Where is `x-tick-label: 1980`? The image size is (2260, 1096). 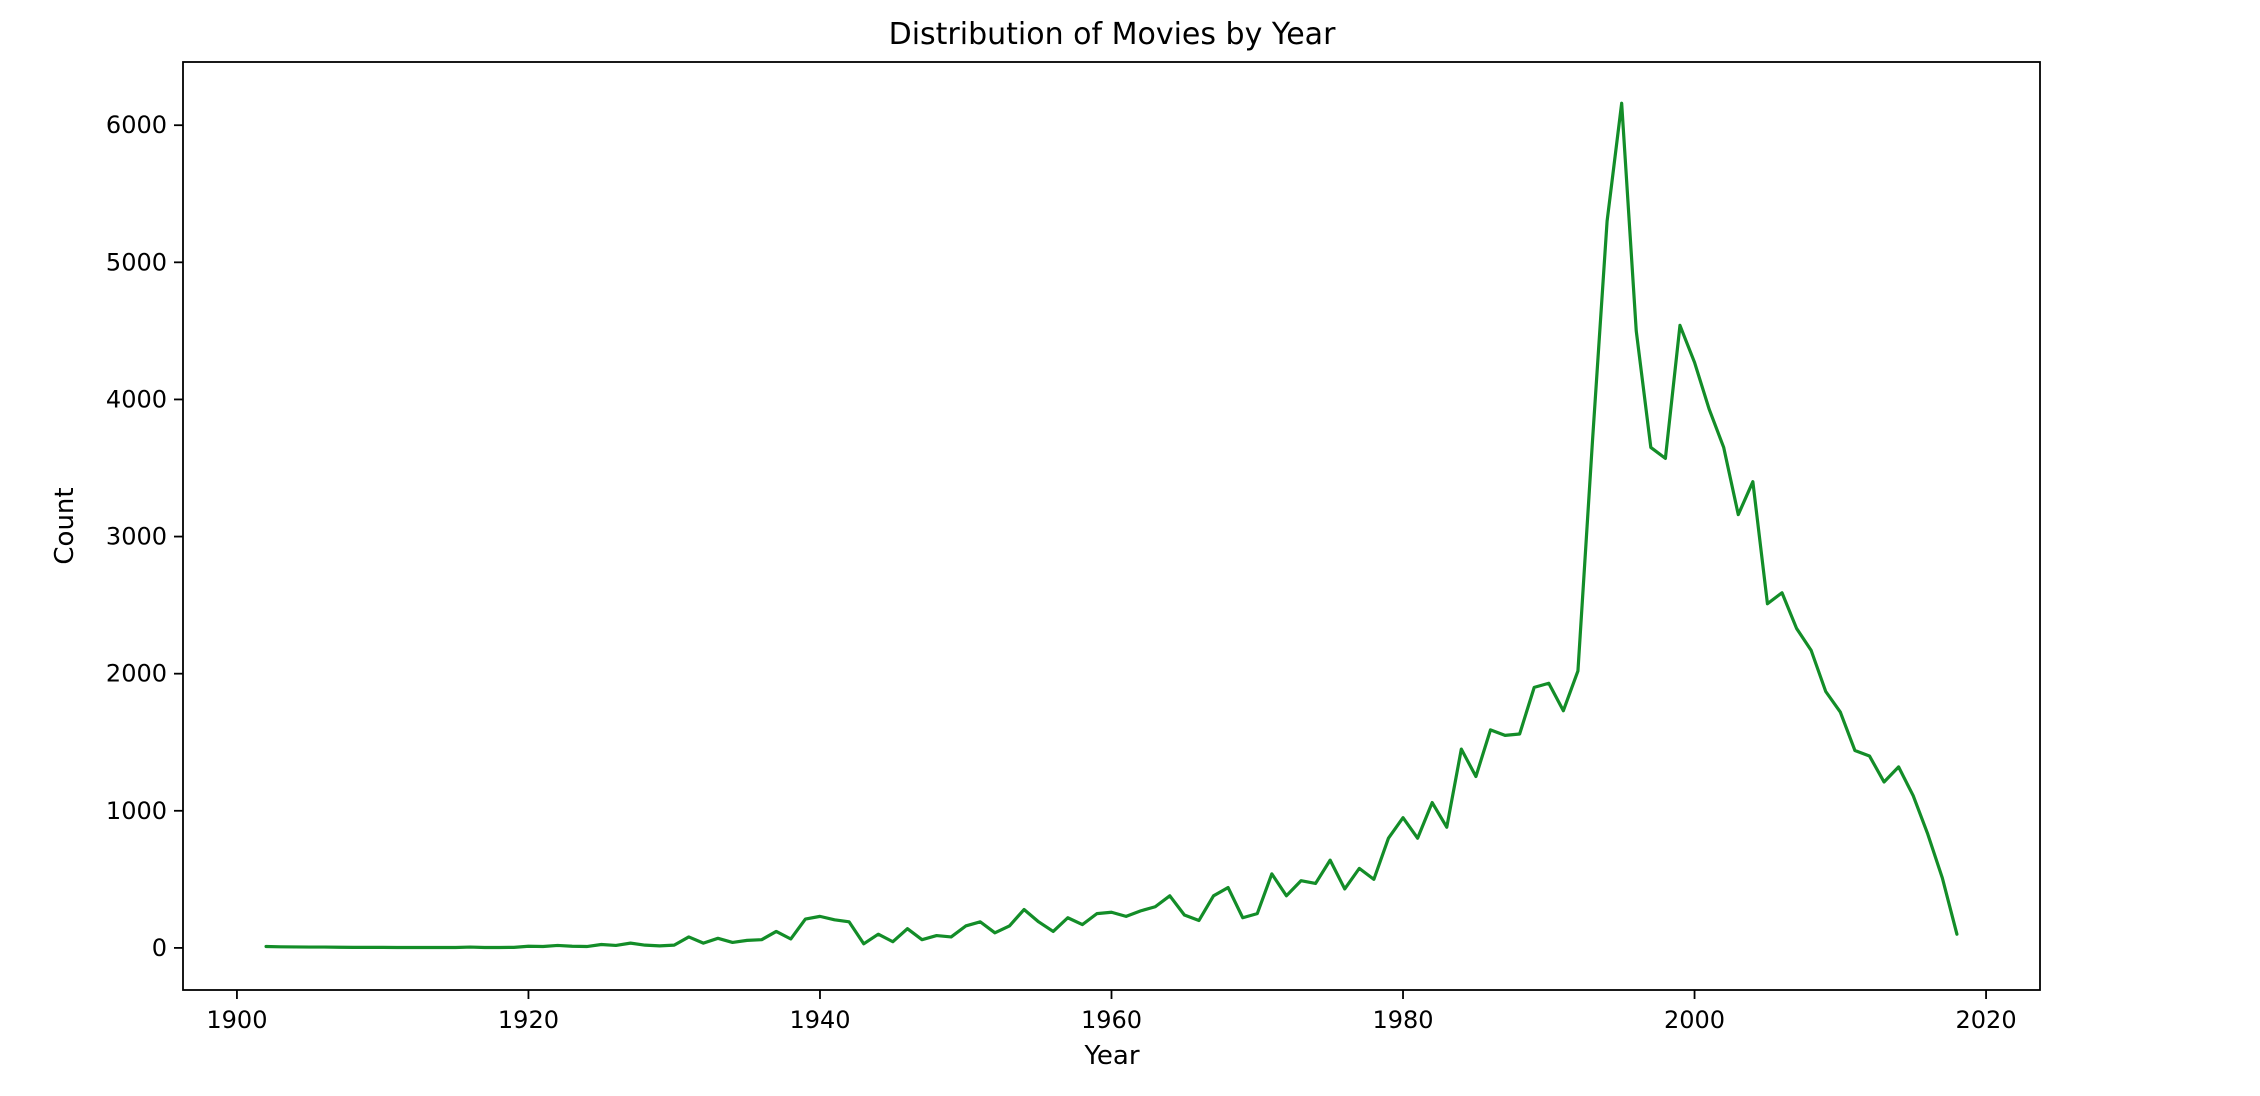 x-tick-label: 1980 is located at coordinates (1402, 1020).